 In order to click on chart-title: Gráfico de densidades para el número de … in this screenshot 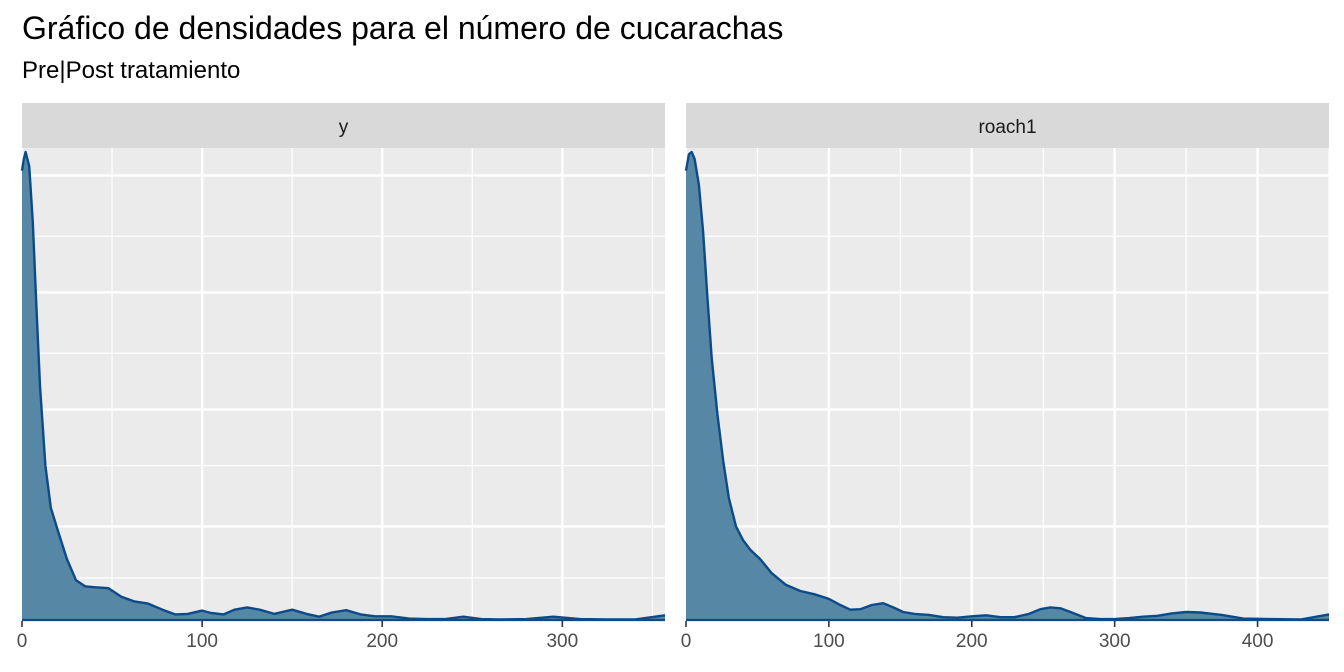, I will do `click(403, 28)`.